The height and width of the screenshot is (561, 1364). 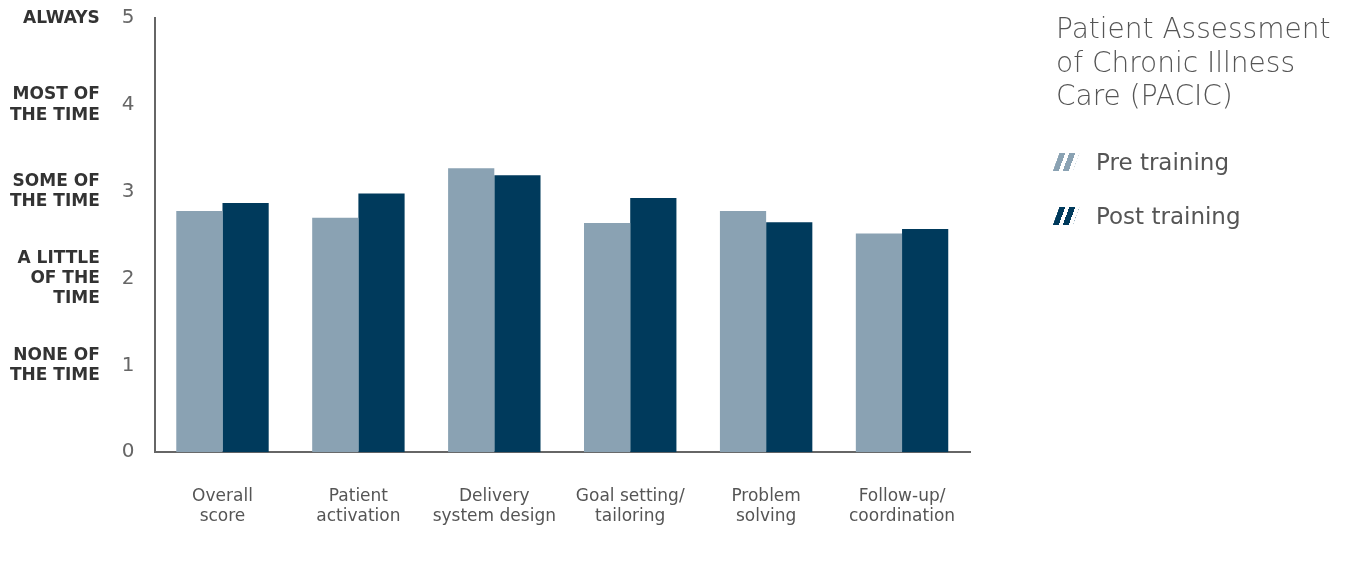 I want to click on text: MOST OF THE TIME, so click(x=54, y=103).